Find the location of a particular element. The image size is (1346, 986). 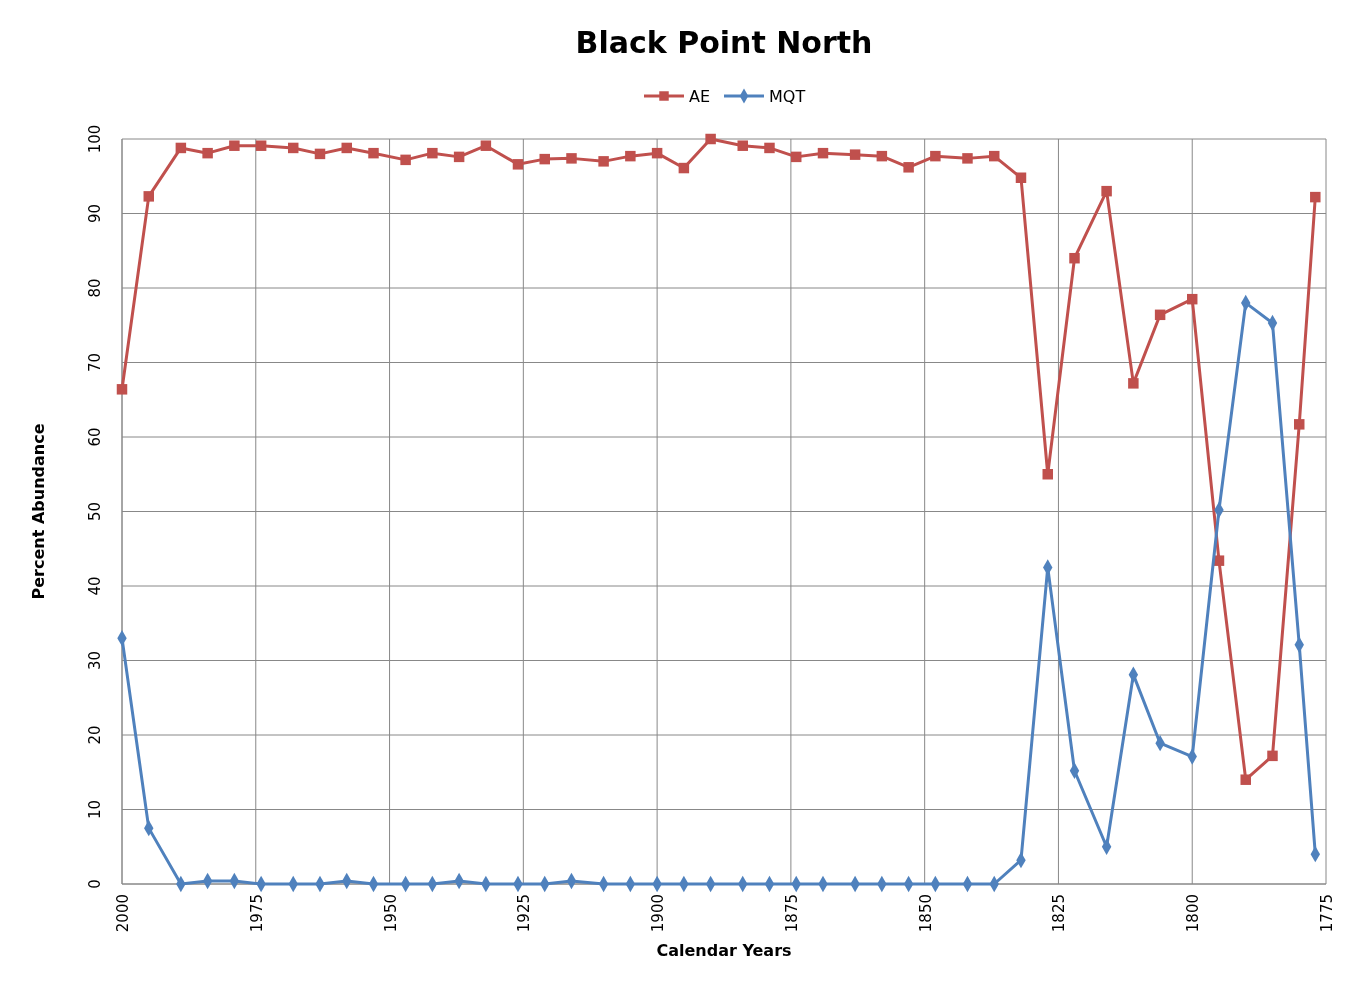

legend-label: AE is located at coordinates (700, 96).